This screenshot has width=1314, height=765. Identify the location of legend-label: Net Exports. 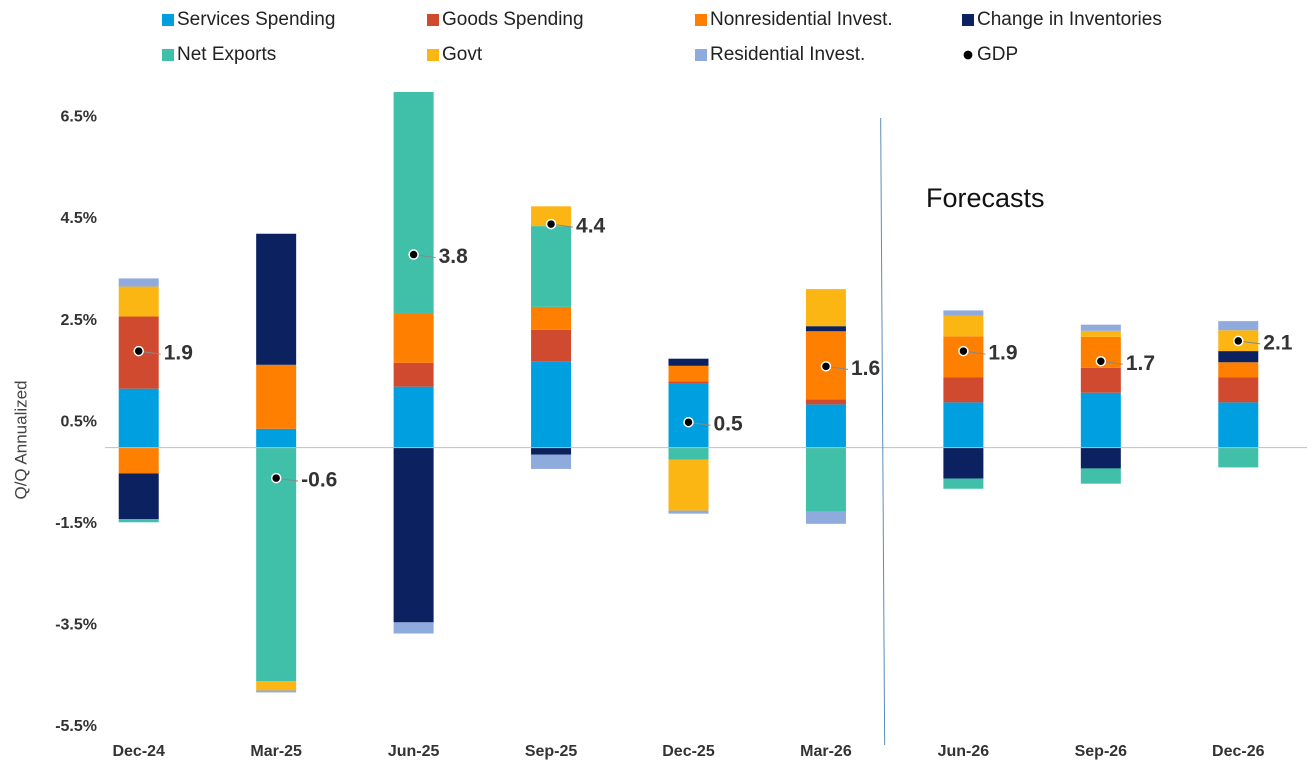
(226, 54).